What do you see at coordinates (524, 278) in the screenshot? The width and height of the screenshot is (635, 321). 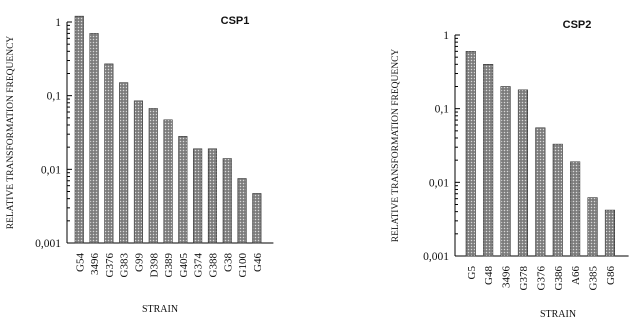 I see `x-tick-label: G378` at bounding box center [524, 278].